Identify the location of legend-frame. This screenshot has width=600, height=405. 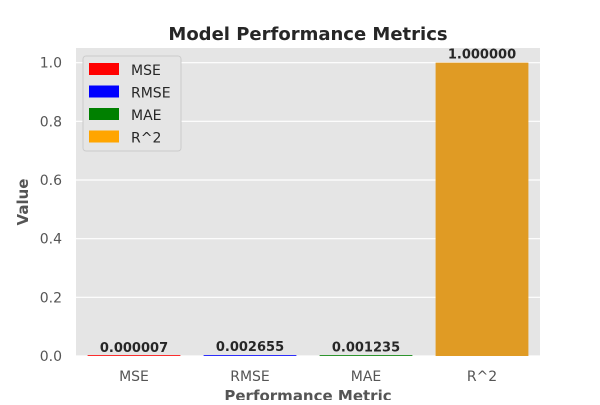
(132, 103).